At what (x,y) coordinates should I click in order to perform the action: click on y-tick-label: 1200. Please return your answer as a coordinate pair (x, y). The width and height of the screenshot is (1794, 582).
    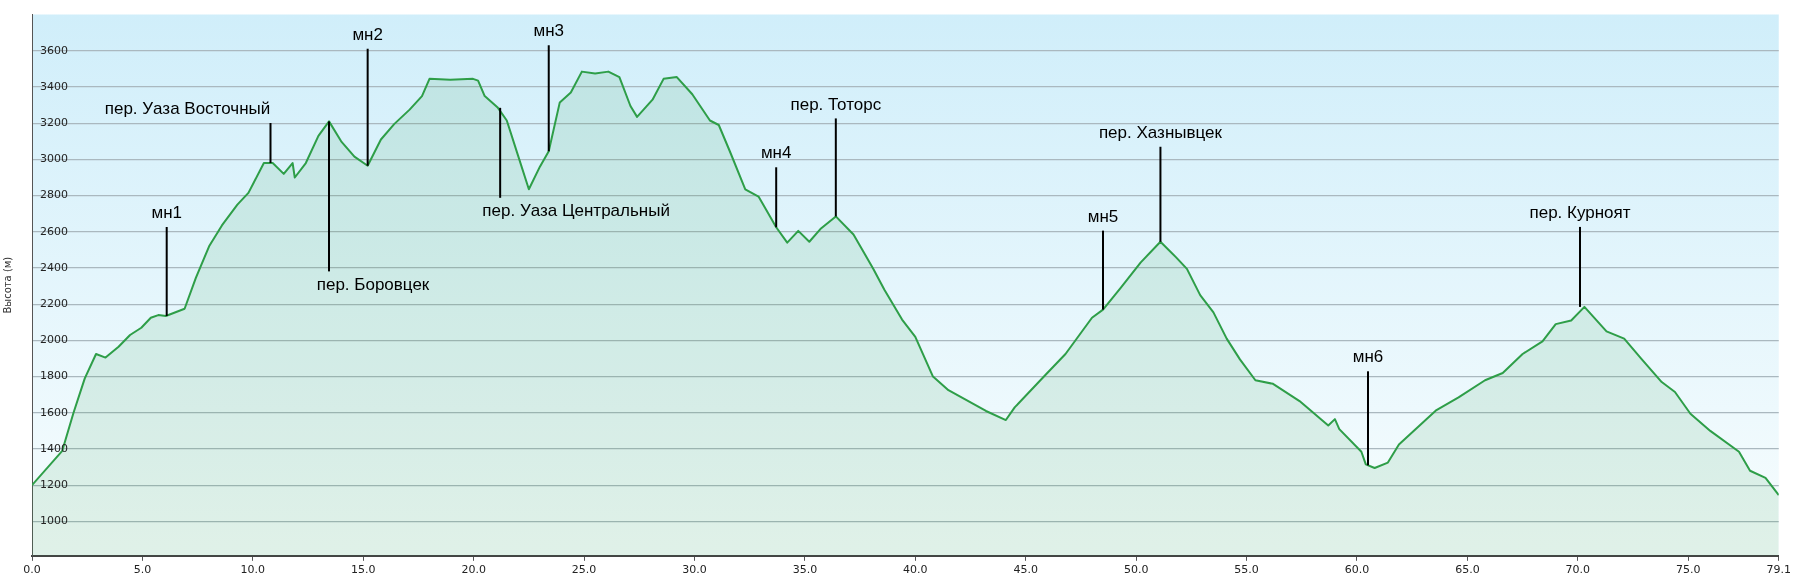
    Looking at the image, I should click on (54, 485).